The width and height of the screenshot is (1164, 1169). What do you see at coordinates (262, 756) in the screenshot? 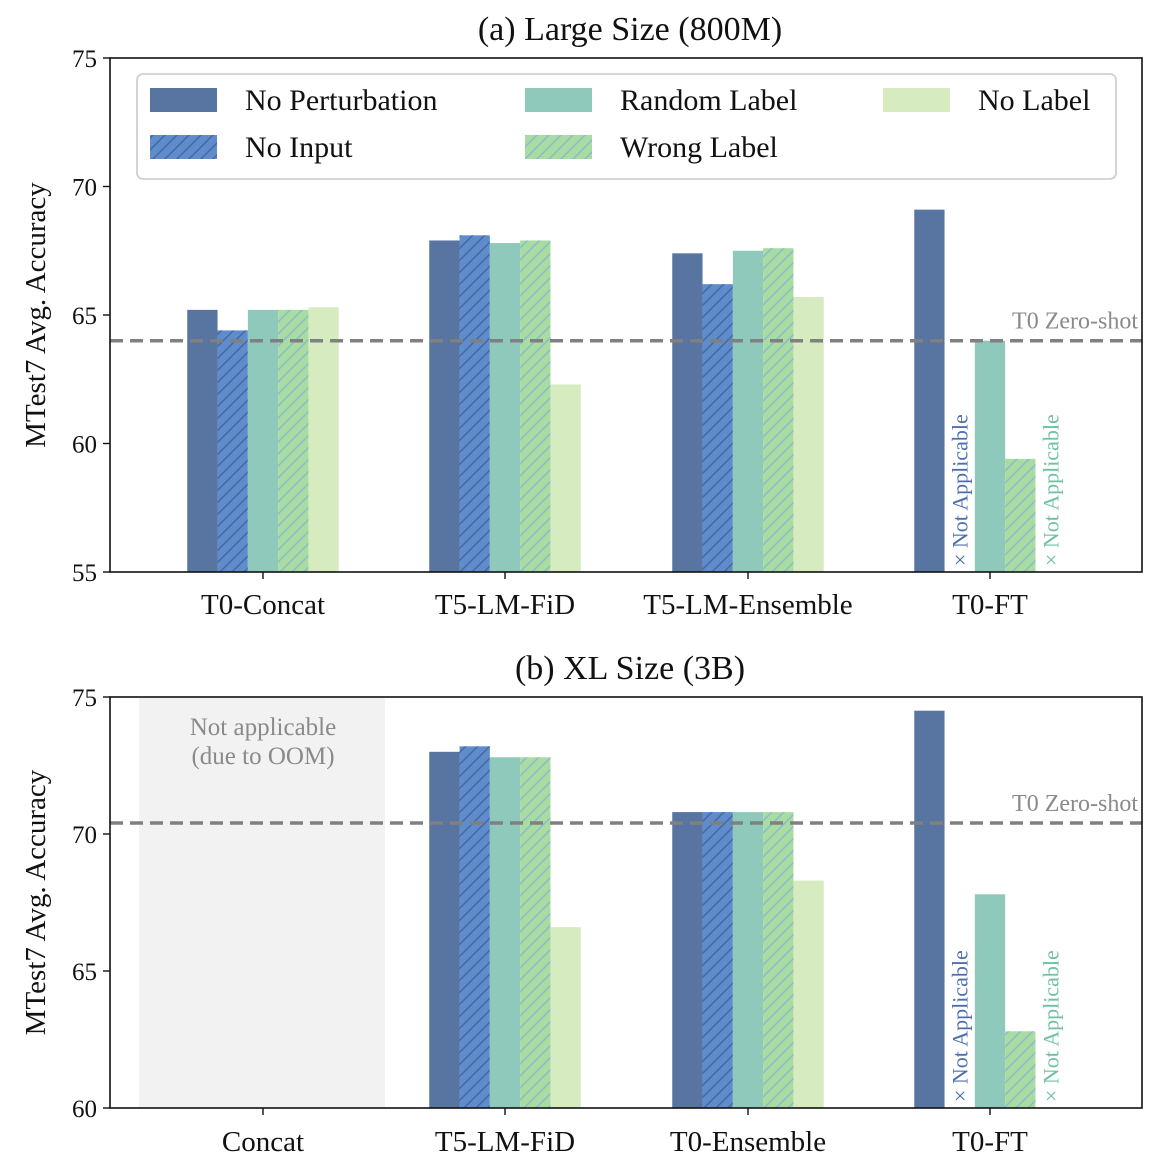
I see `oom-label-line: (due to OOM)` at bounding box center [262, 756].